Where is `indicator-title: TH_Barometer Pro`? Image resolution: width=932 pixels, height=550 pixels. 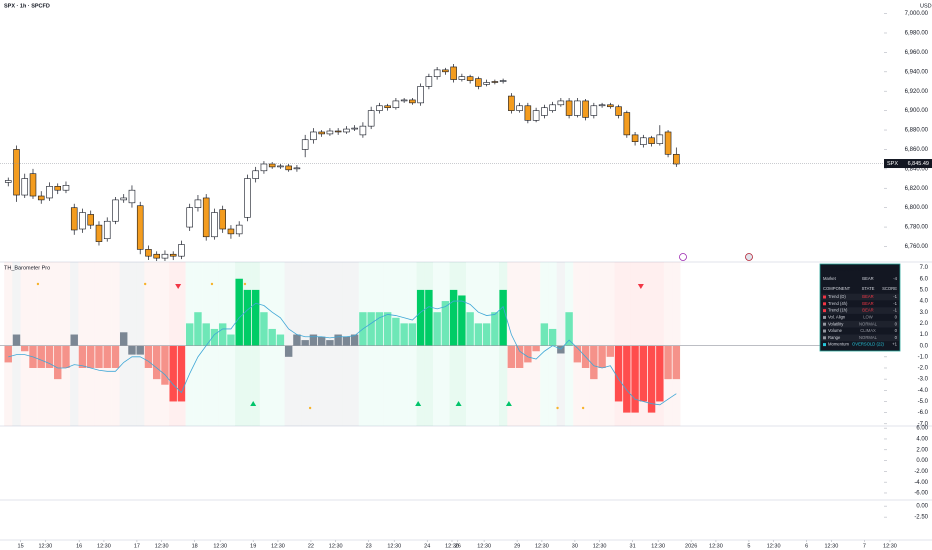 indicator-title: TH_Barometer Pro is located at coordinates (27, 268).